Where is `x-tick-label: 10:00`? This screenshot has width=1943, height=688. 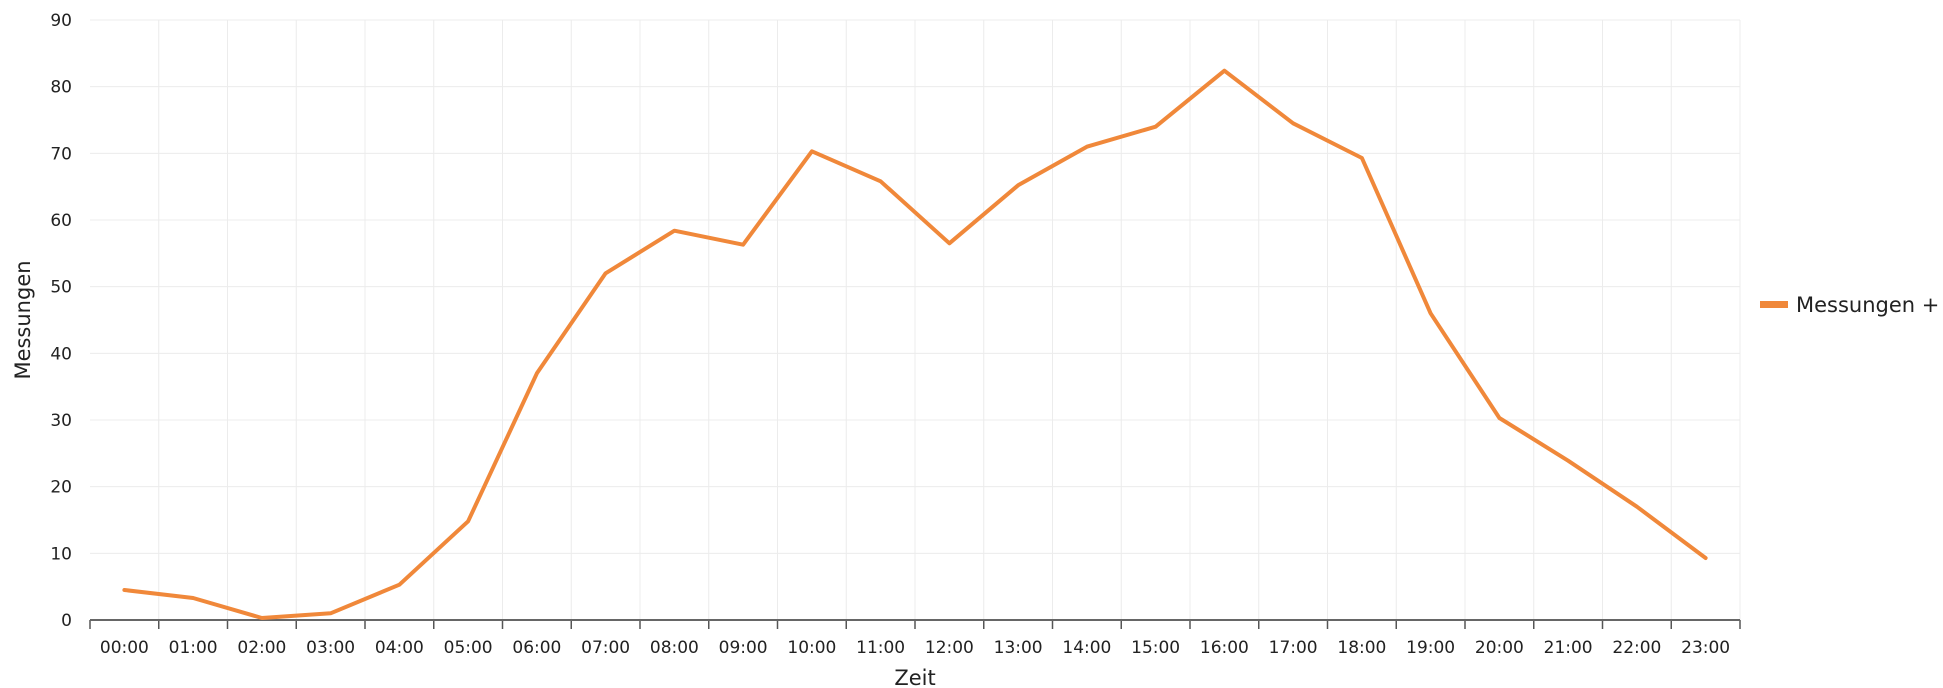 x-tick-label: 10:00 is located at coordinates (811, 648).